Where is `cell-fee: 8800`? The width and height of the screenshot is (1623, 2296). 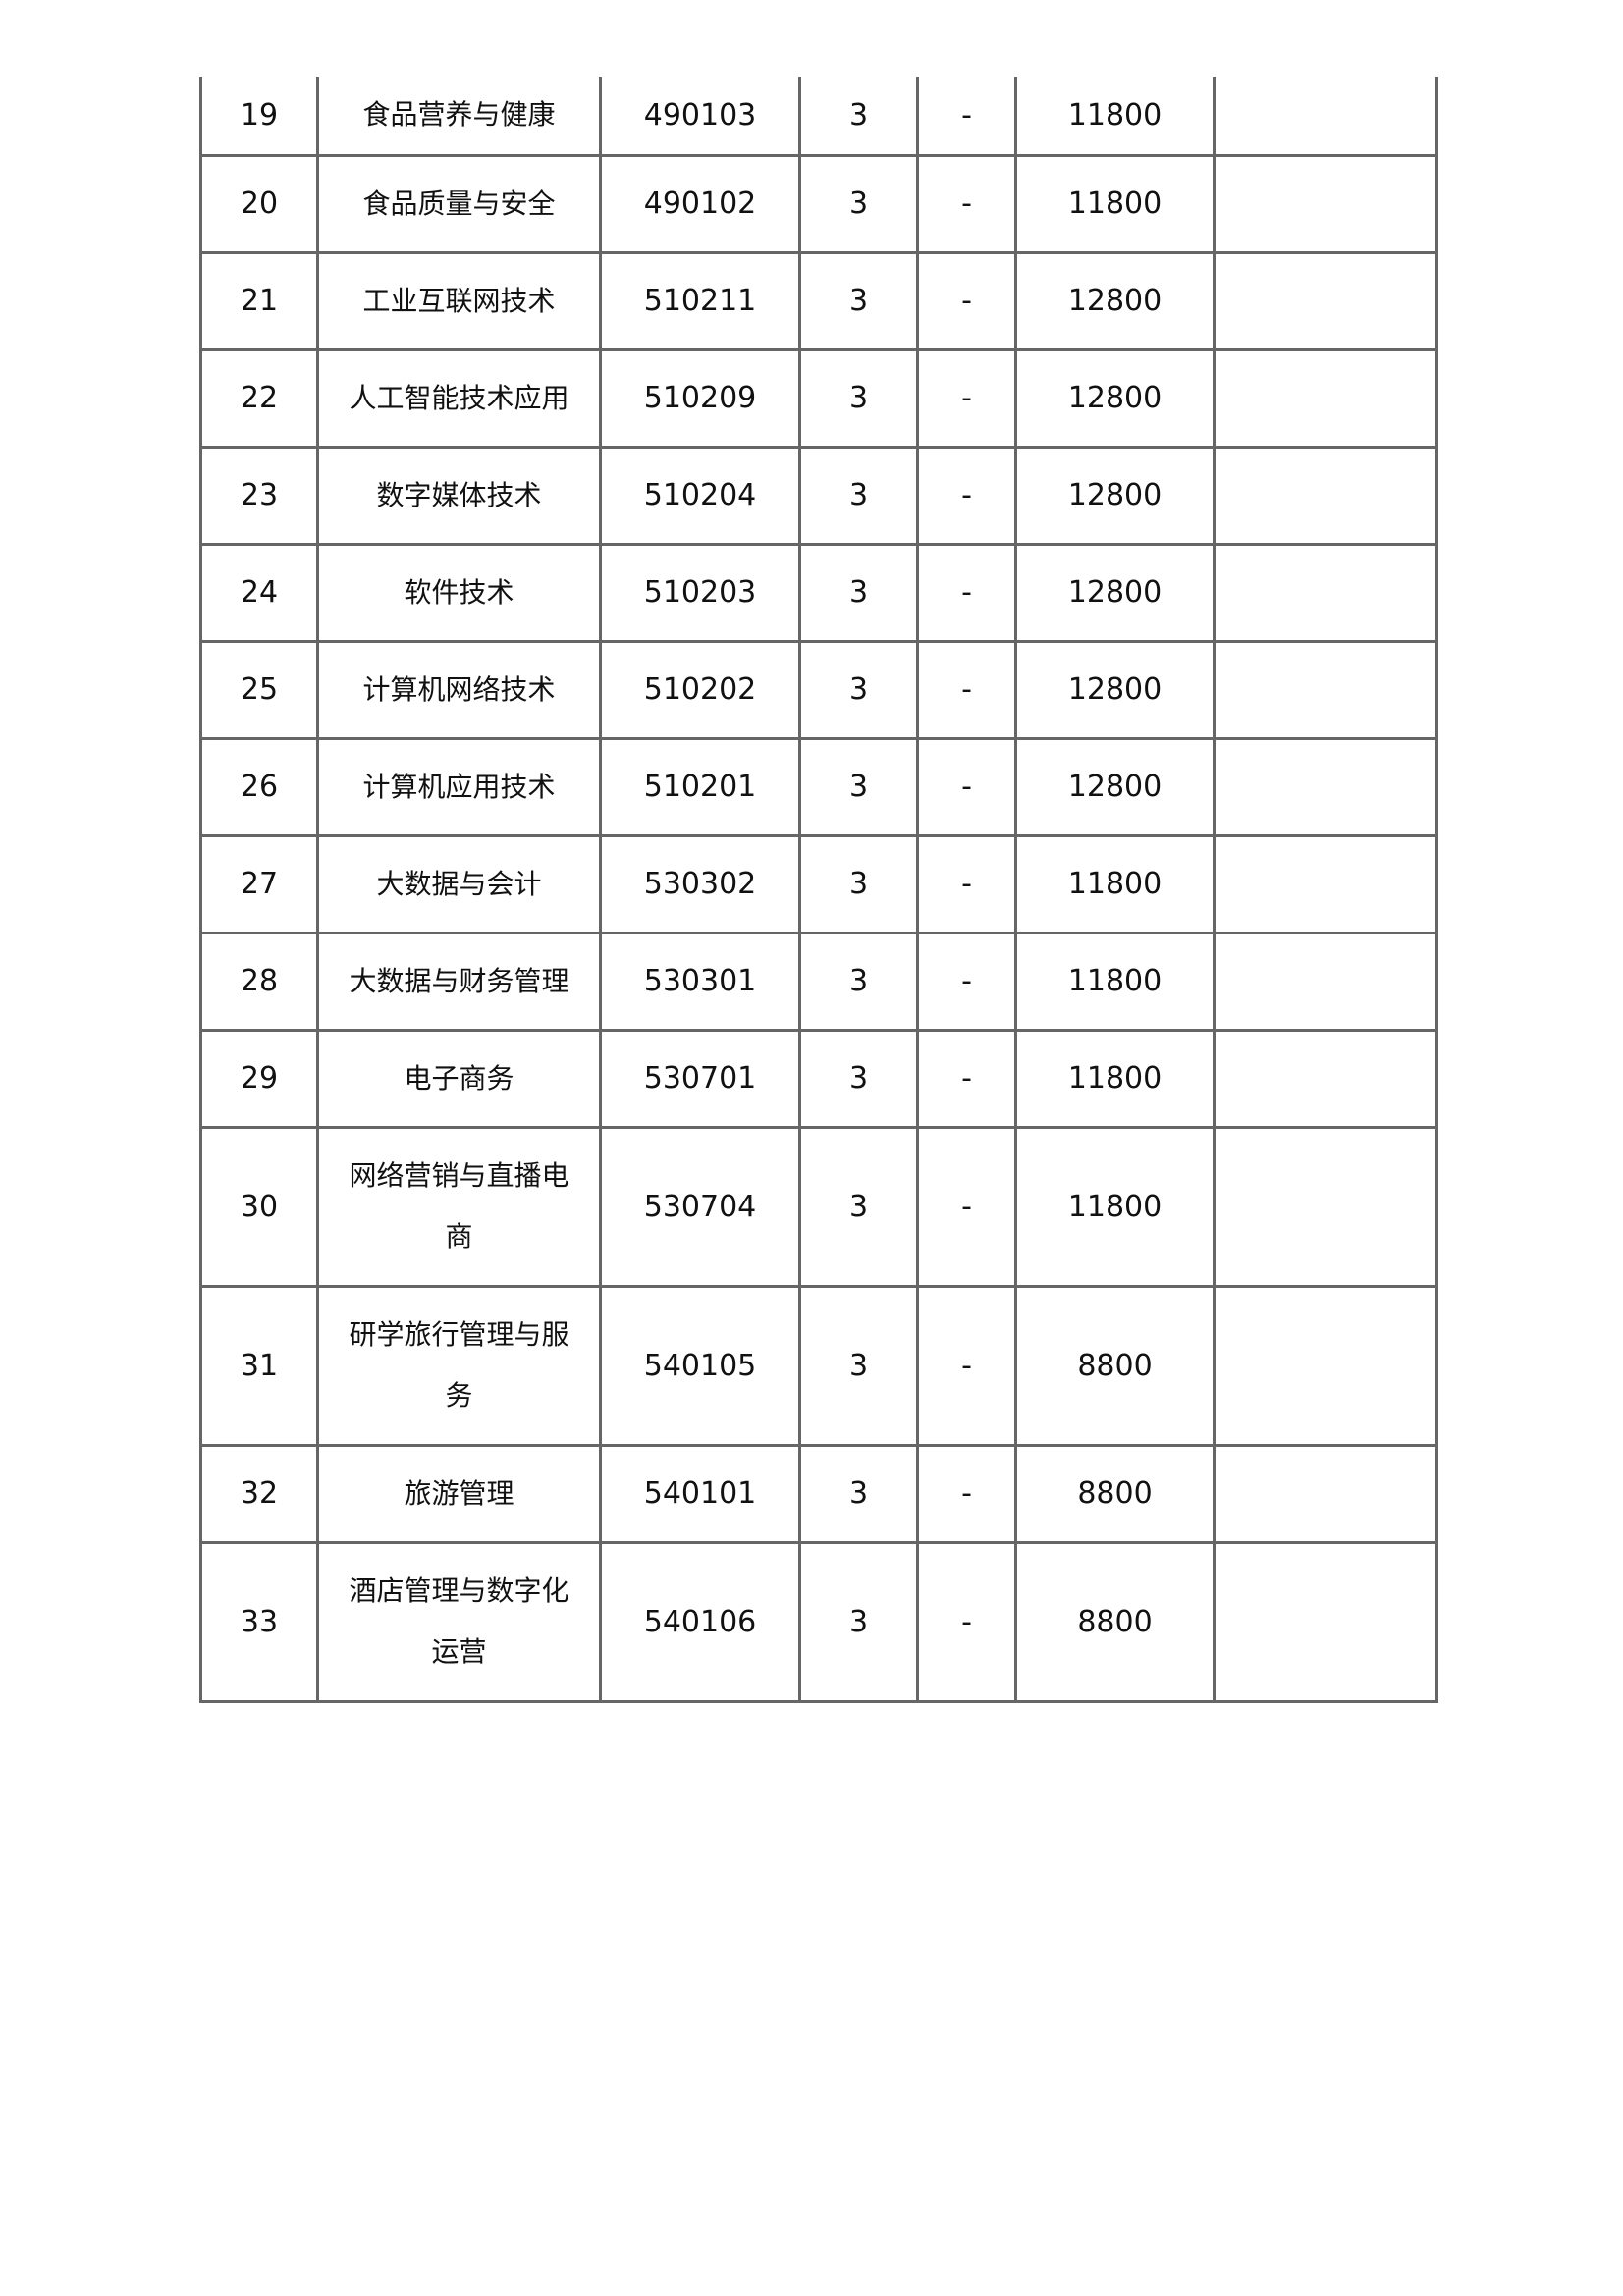
cell-fee: 8800 is located at coordinates (1115, 1621).